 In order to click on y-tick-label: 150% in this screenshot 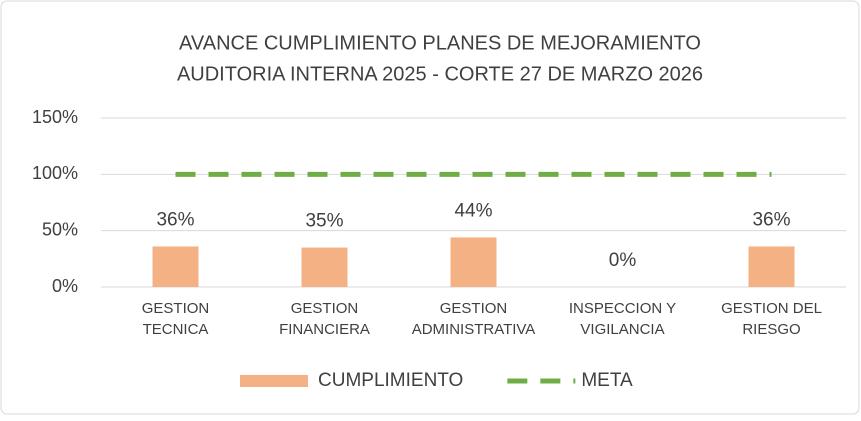, I will do `click(55, 117)`.